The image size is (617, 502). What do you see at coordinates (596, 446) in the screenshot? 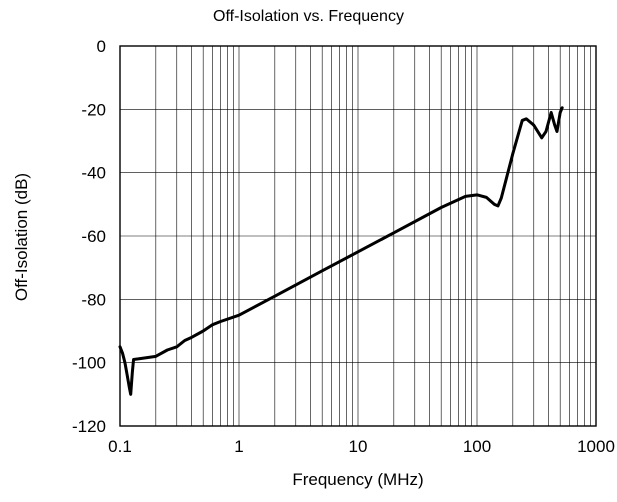
I see `x-tick-label: 1000` at bounding box center [596, 446].